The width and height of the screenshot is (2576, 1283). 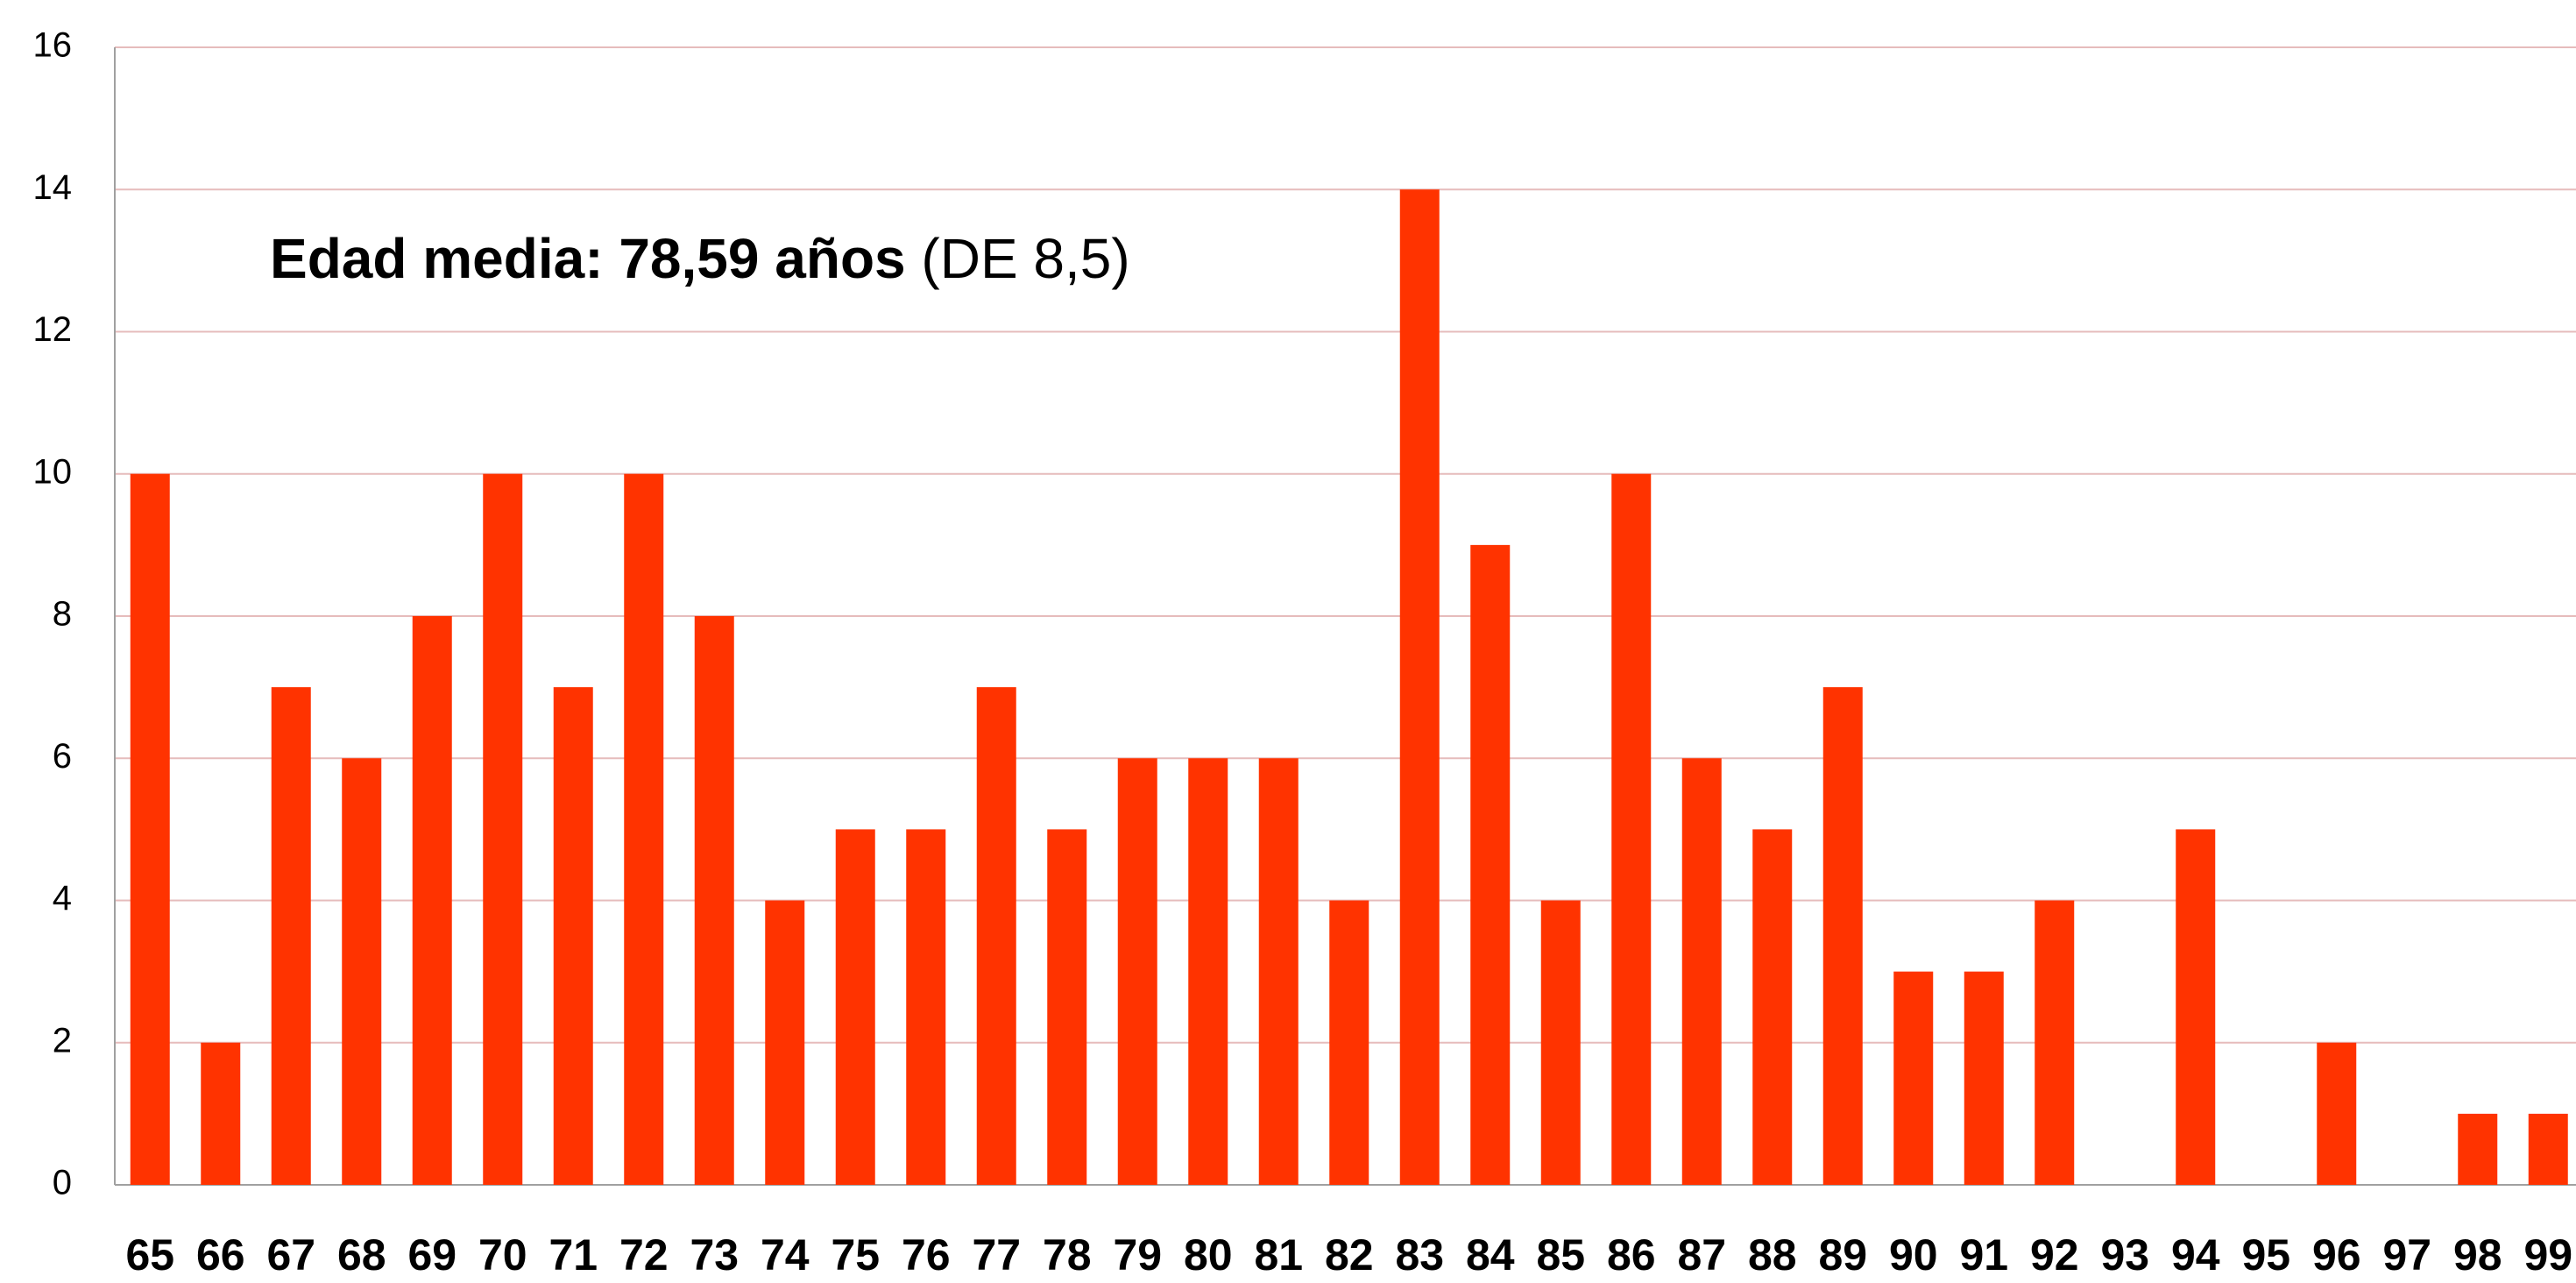 I want to click on x-tick-label: 77, so click(x=996, y=1254).